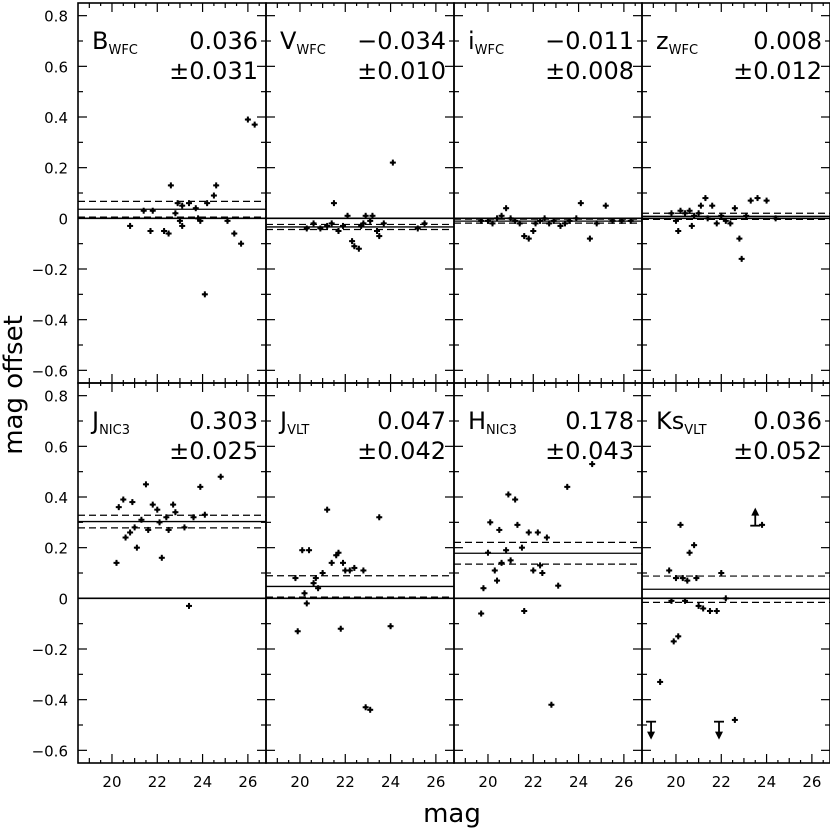  What do you see at coordinates (390, 782) in the screenshot?
I see `x-tick-label: 24` at bounding box center [390, 782].